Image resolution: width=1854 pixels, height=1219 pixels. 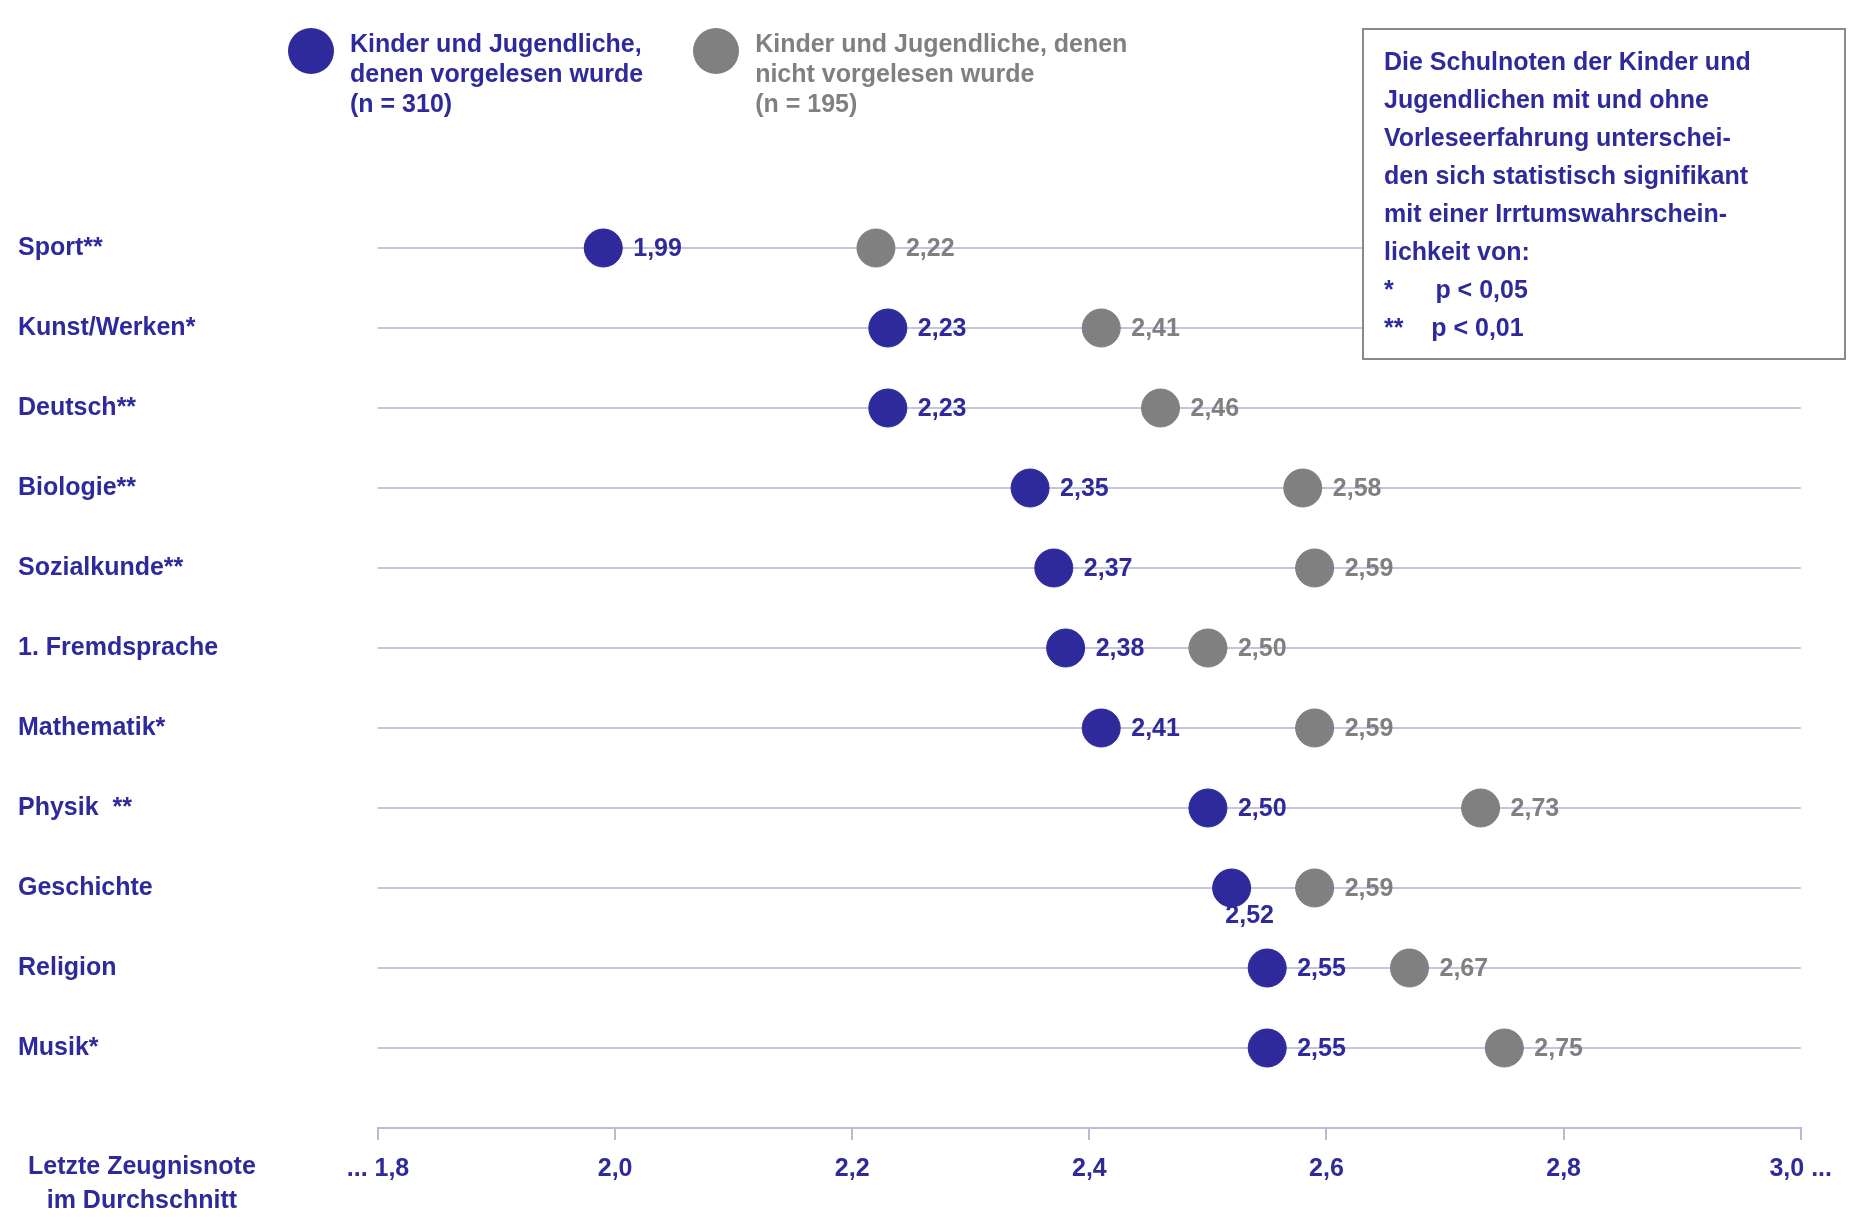 What do you see at coordinates (1564, 1166) in the screenshot?
I see `x-tick-label: 2,8` at bounding box center [1564, 1166].